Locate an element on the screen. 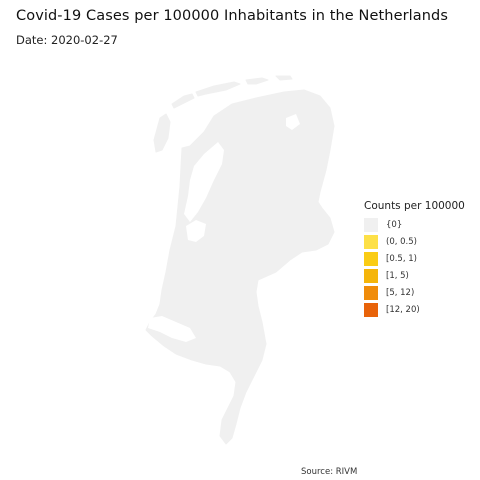  legend-item: [12, 20) is located at coordinates (414, 309).